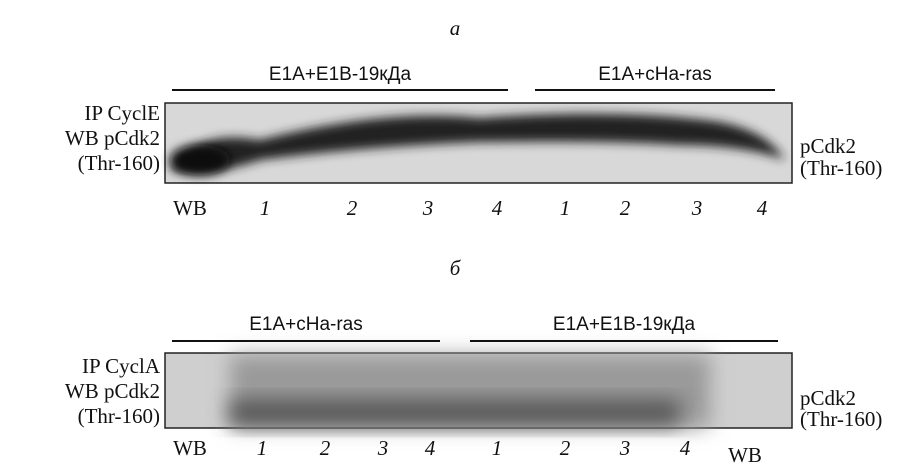 This screenshot has height=464, width=912. Describe the element at coordinates (122, 113) in the screenshot. I see `left-label: IP CyclE` at that location.